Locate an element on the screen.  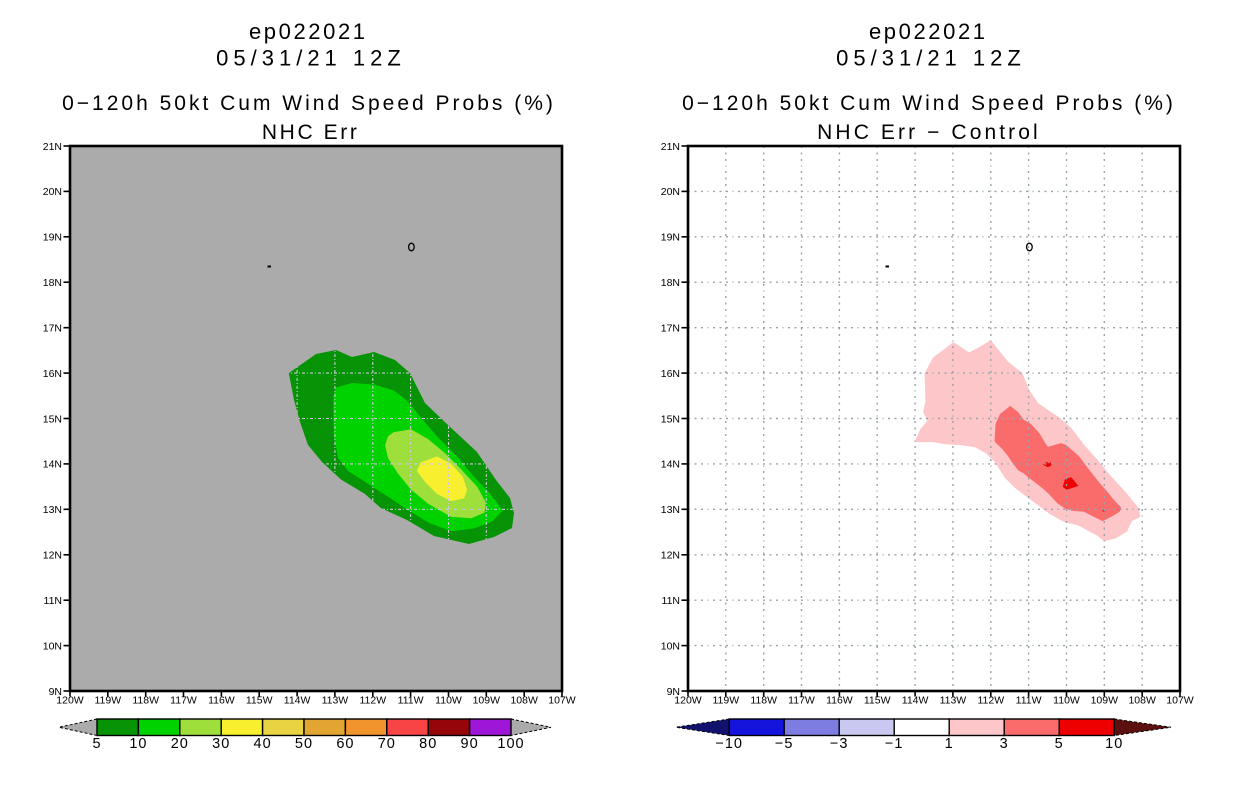
svg-text: −3 is located at coordinates (839, 744).